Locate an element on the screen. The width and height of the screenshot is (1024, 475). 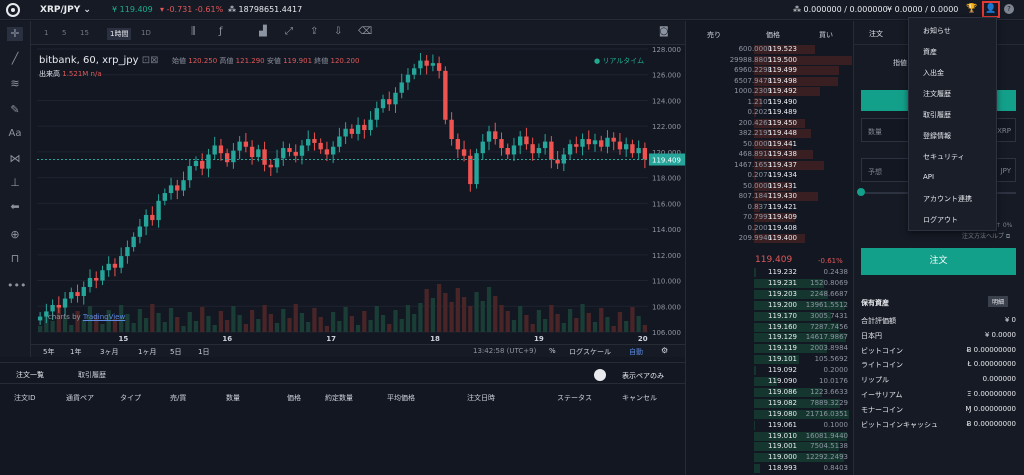
bid-row: 119.119 2003.8984 is located at coordinates (770, 349).